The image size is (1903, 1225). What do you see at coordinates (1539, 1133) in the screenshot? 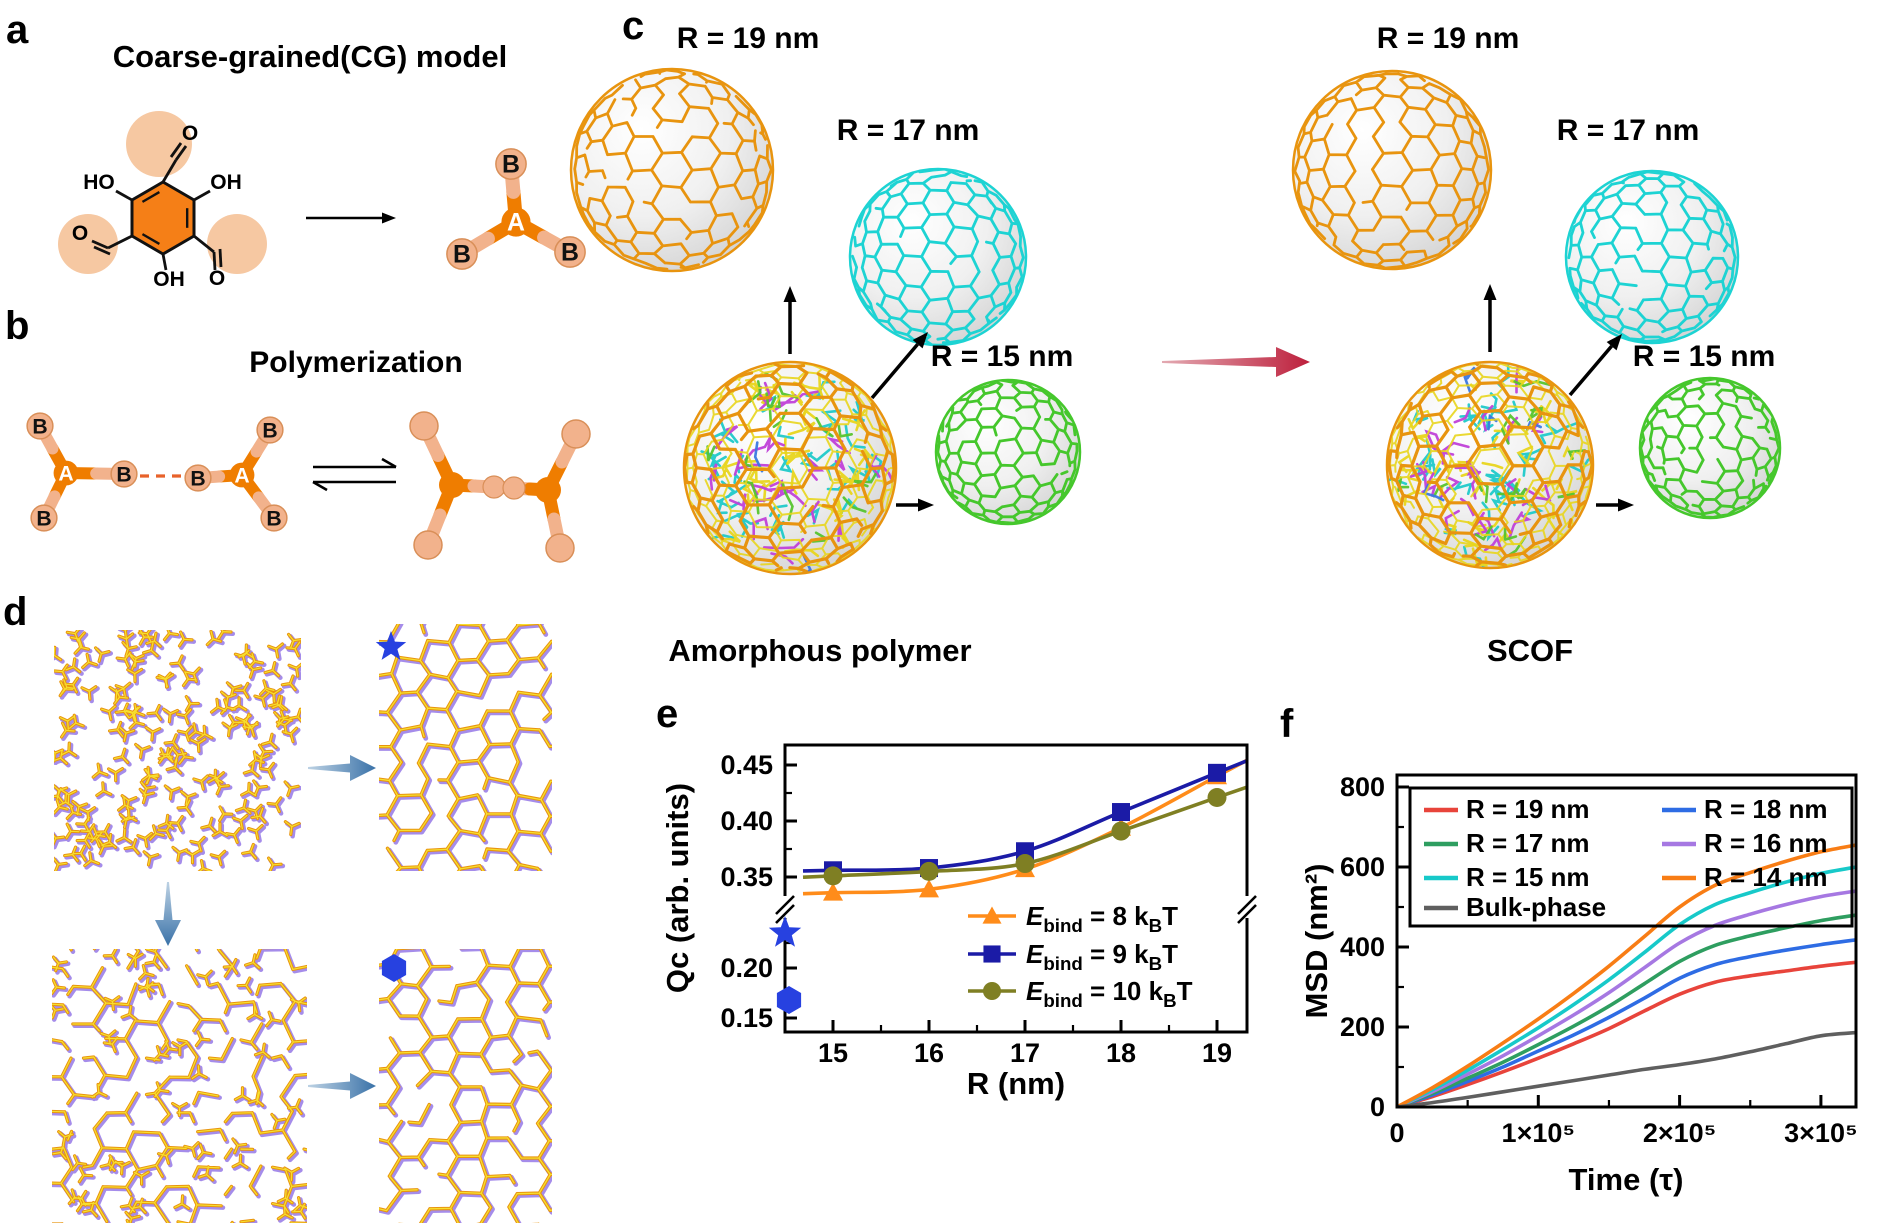
I see `svg-text: 1×10⁵` at bounding box center [1539, 1133].